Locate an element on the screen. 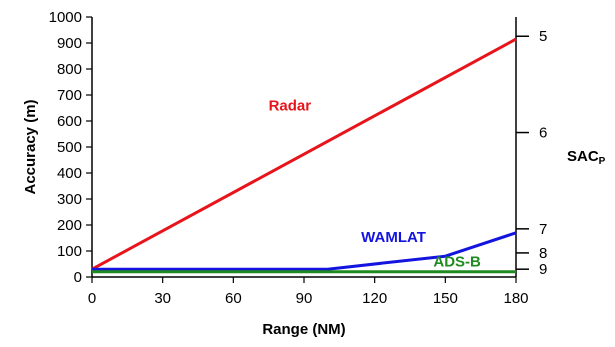  y2-tick-label: 8 is located at coordinates (543, 253).